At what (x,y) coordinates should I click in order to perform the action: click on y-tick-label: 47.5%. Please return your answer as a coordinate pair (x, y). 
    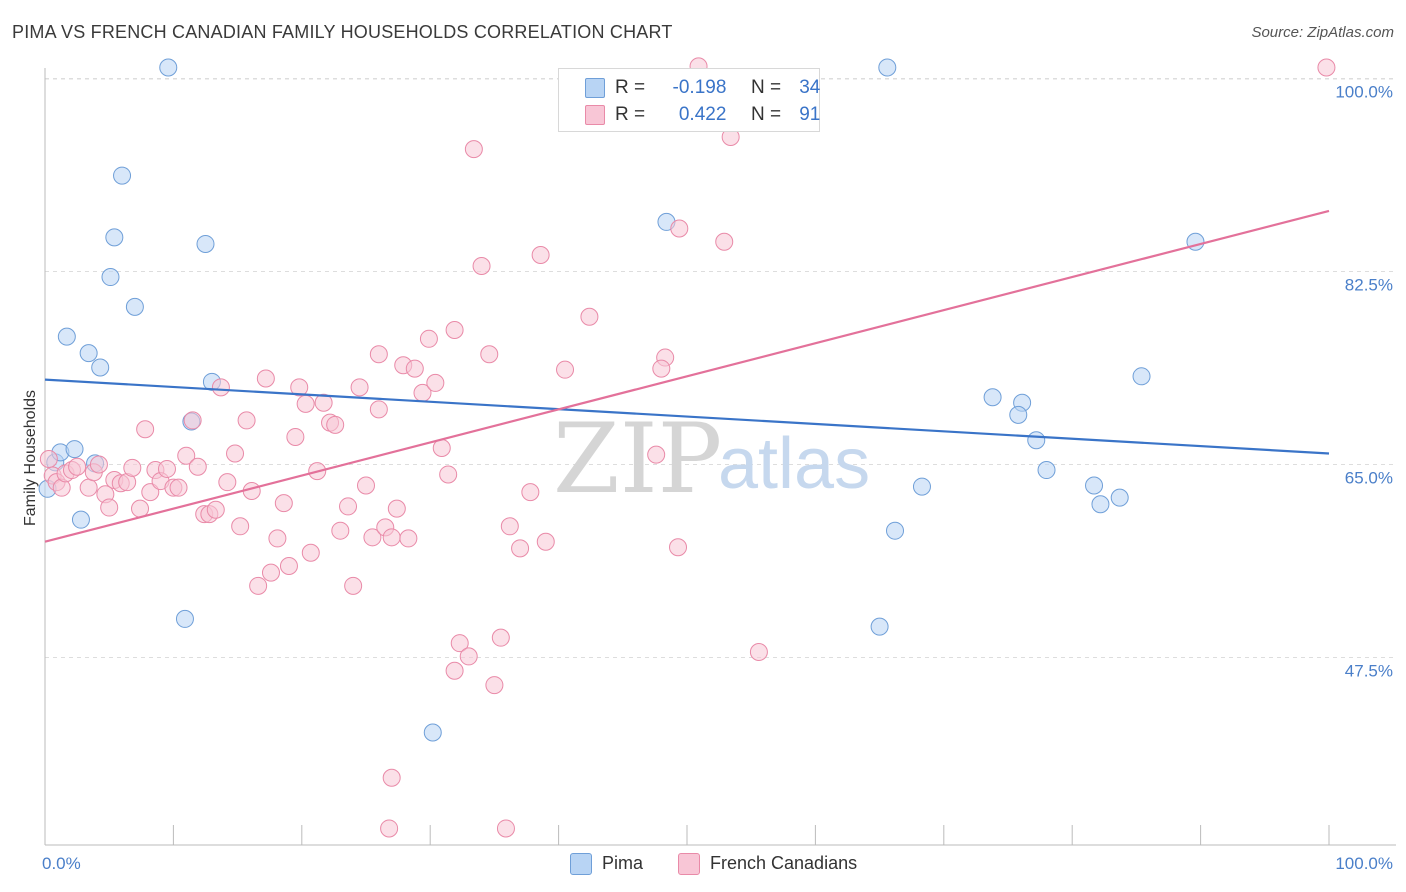
    Looking at the image, I should click on (1369, 671).